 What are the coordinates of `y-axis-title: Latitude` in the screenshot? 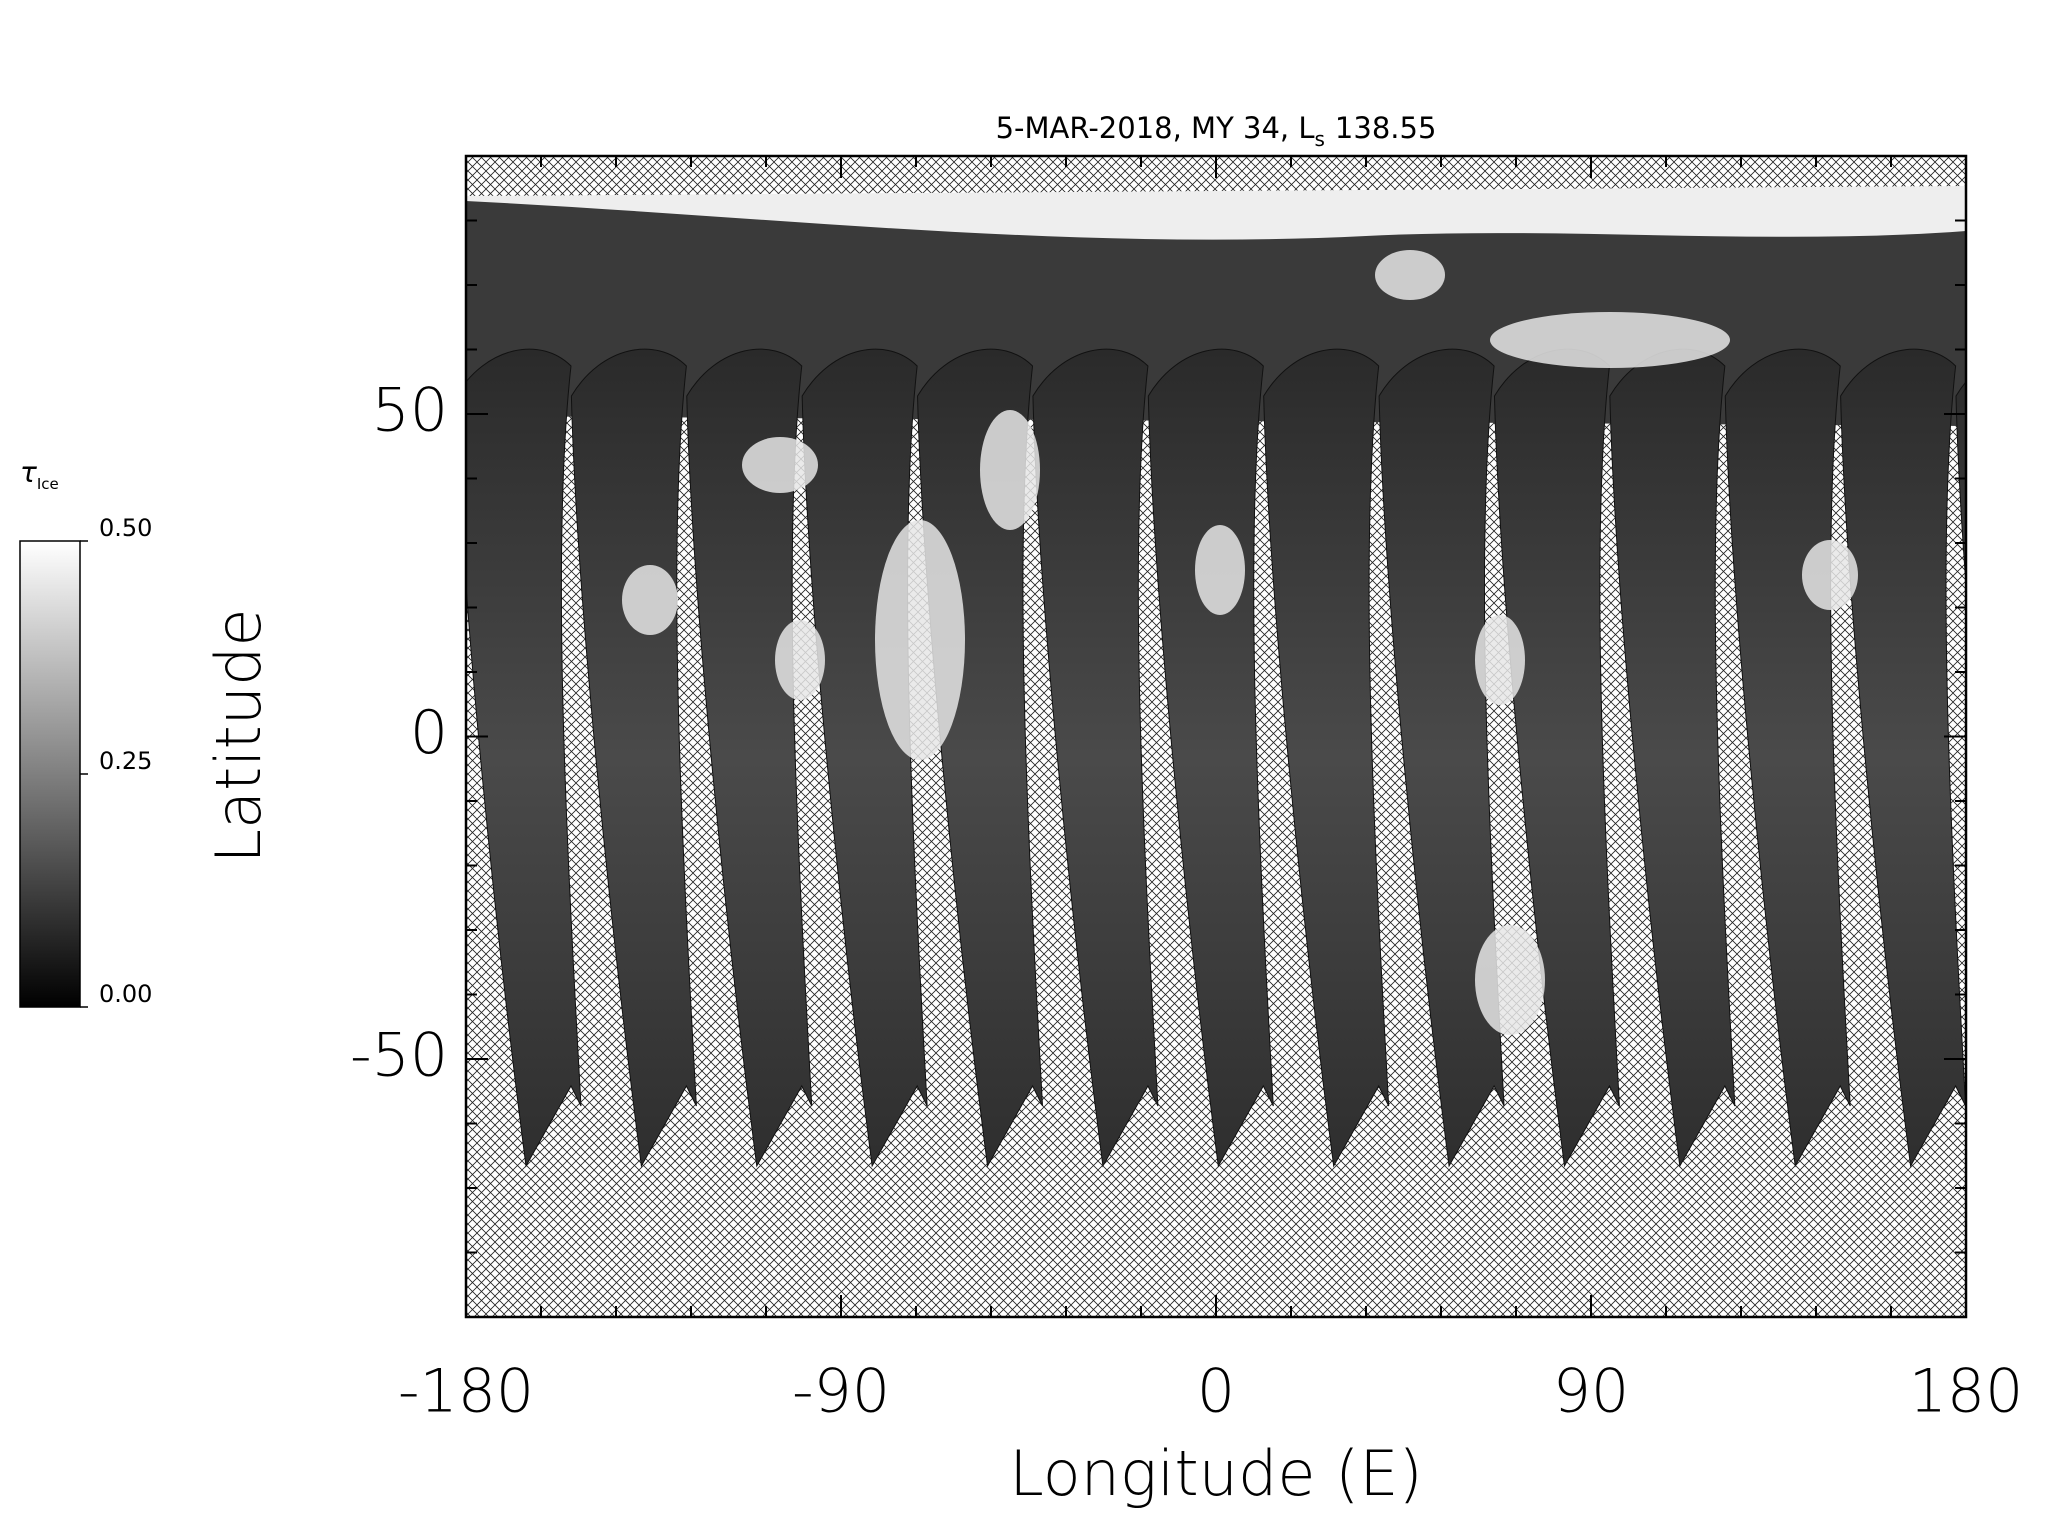 It's located at (238, 735).